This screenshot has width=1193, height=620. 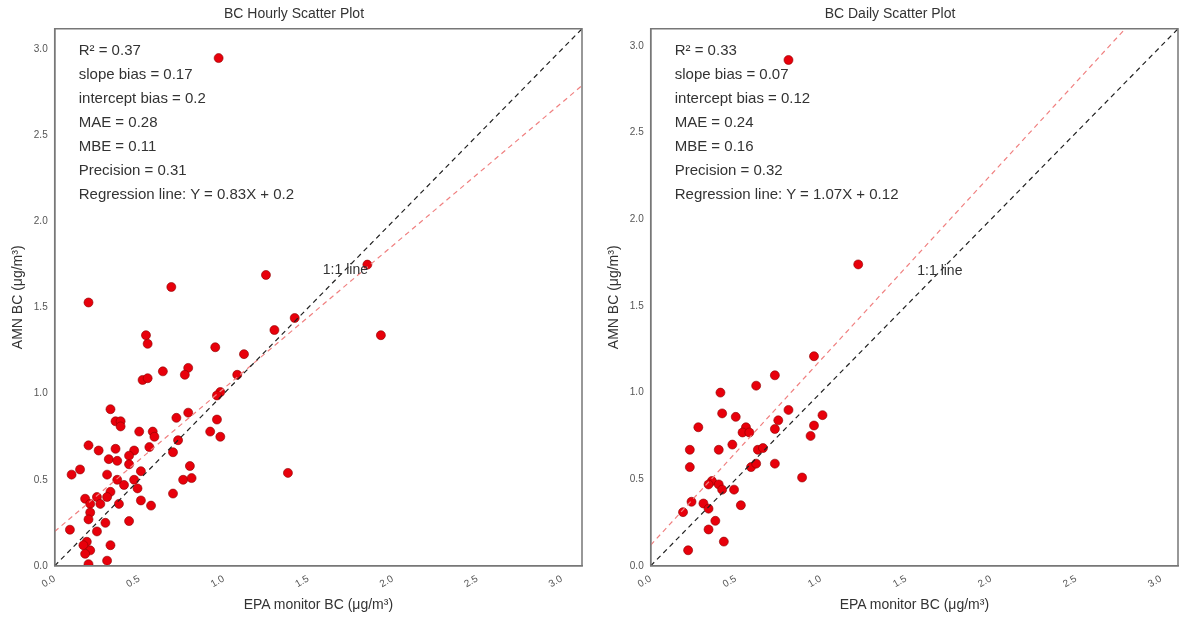 What do you see at coordinates (135, 73) in the screenshot?
I see `annotation: slope bias = 0.17` at bounding box center [135, 73].